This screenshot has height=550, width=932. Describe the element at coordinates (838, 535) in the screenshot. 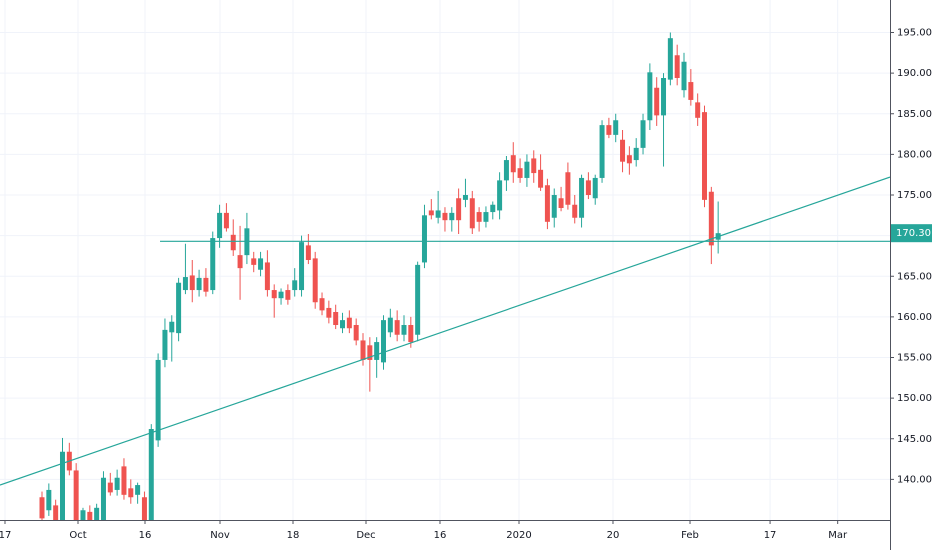

I see `x-tick-label: Mar` at that location.